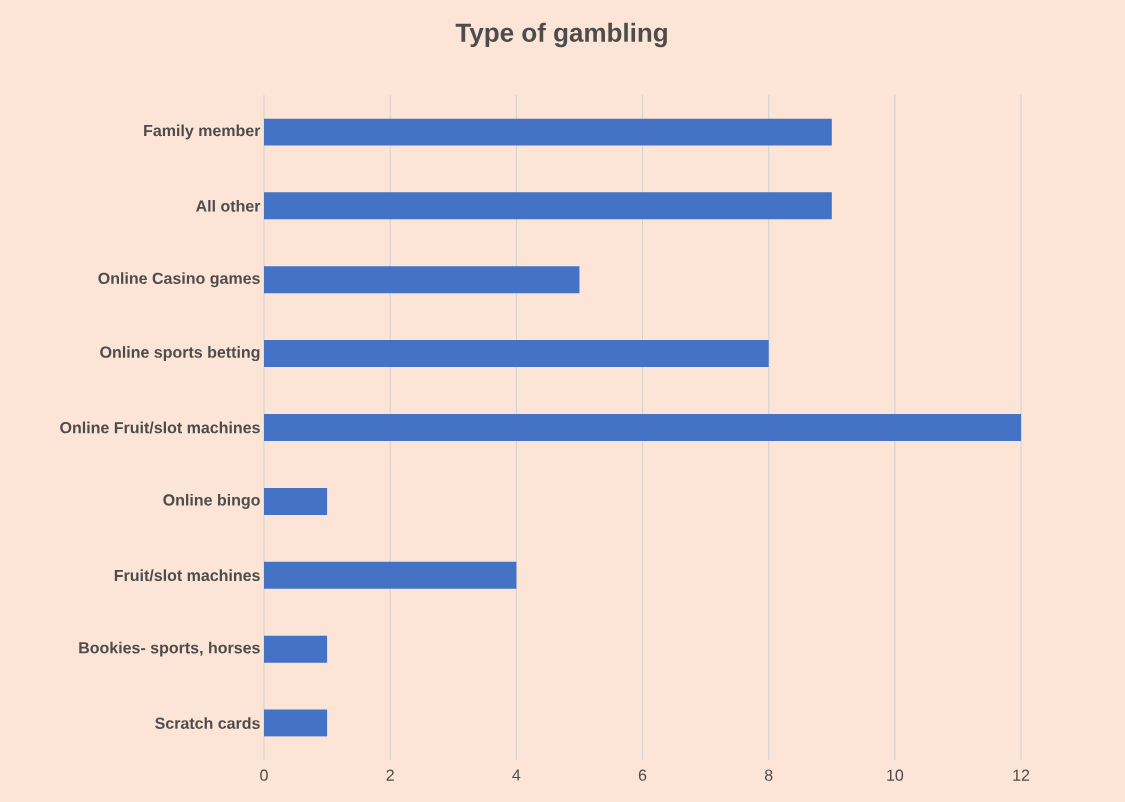 Image resolution: width=1125 pixels, height=802 pixels. I want to click on y-tick-label: Family member, so click(202, 132).